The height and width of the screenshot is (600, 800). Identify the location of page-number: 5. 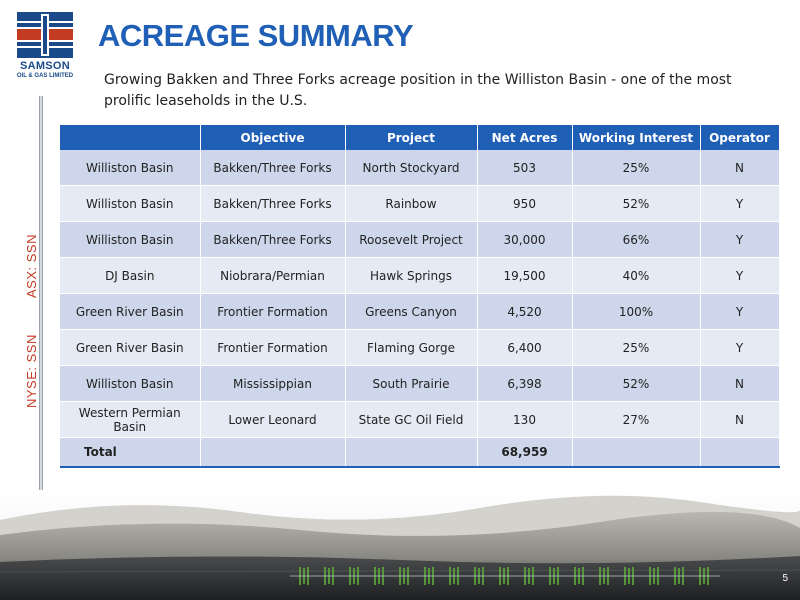
(785, 578).